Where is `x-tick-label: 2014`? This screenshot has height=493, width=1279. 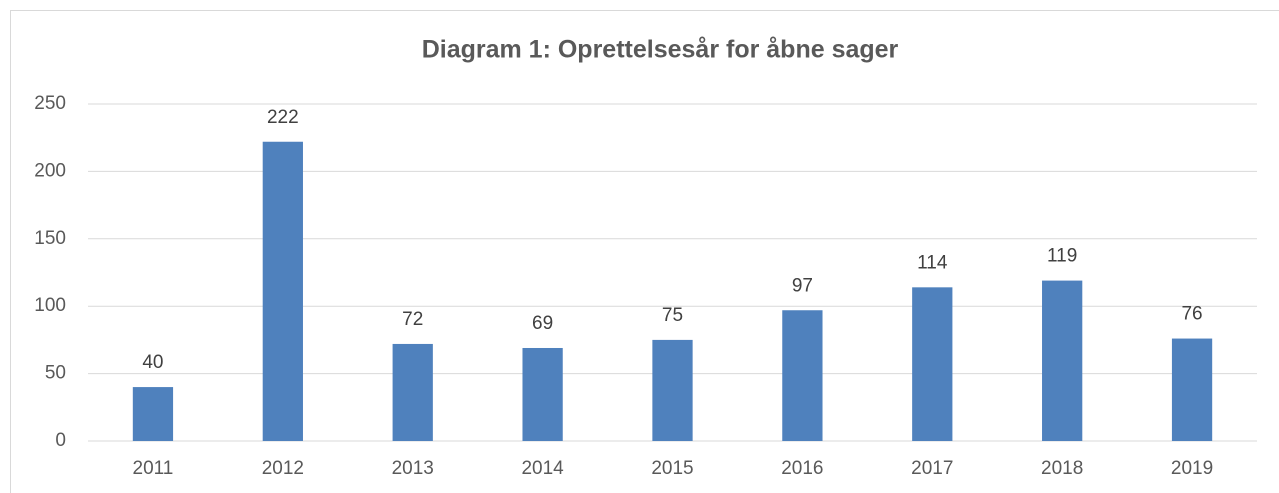 x-tick-label: 2014 is located at coordinates (542, 468).